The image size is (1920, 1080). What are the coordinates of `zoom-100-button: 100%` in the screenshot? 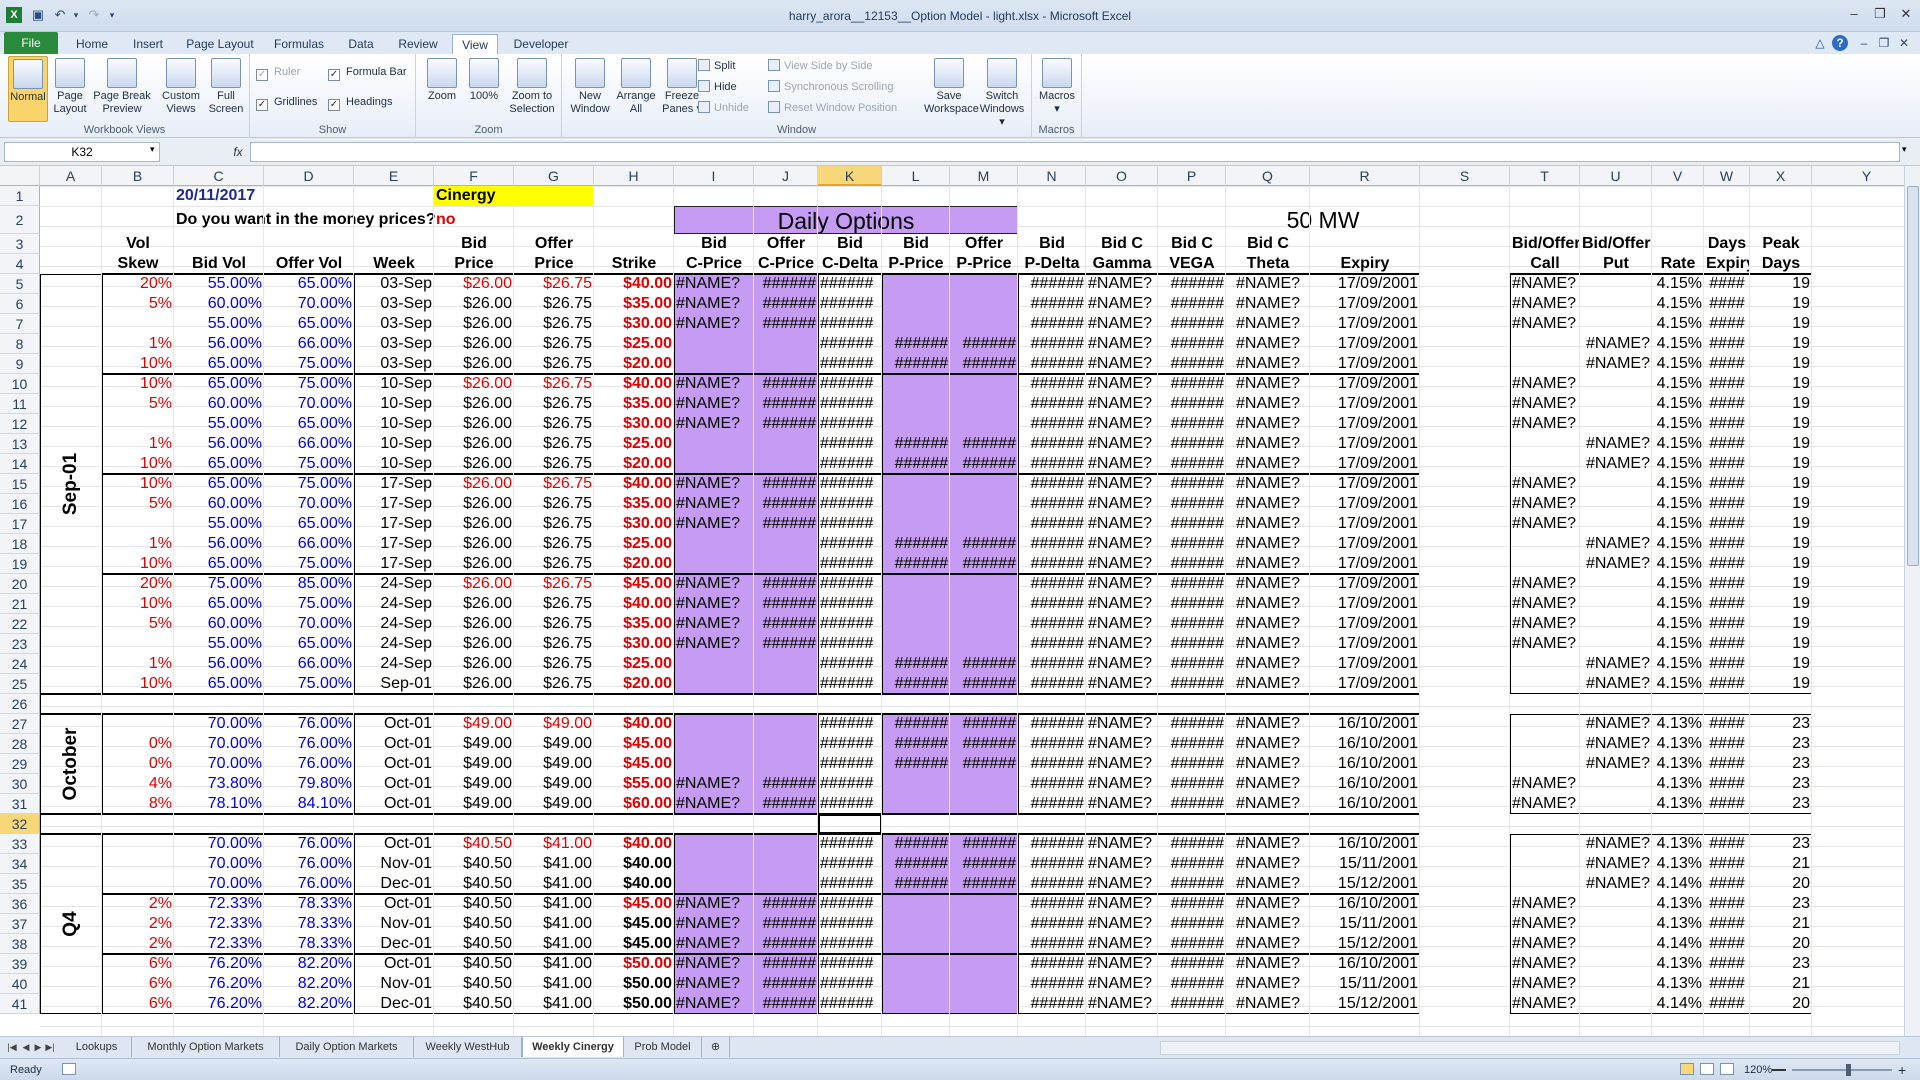 It's located at (484, 89).